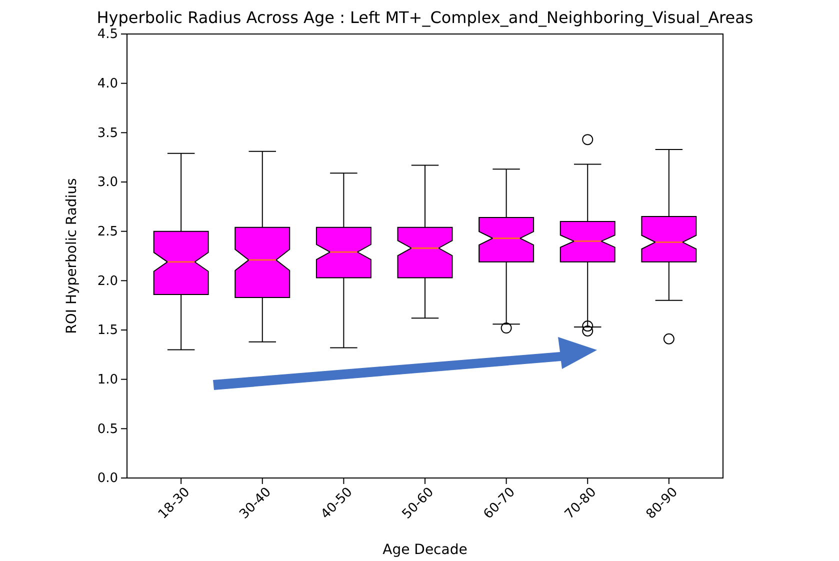 This screenshot has height=561, width=839. I want to click on y-tick-label: 4.0, so click(107, 84).